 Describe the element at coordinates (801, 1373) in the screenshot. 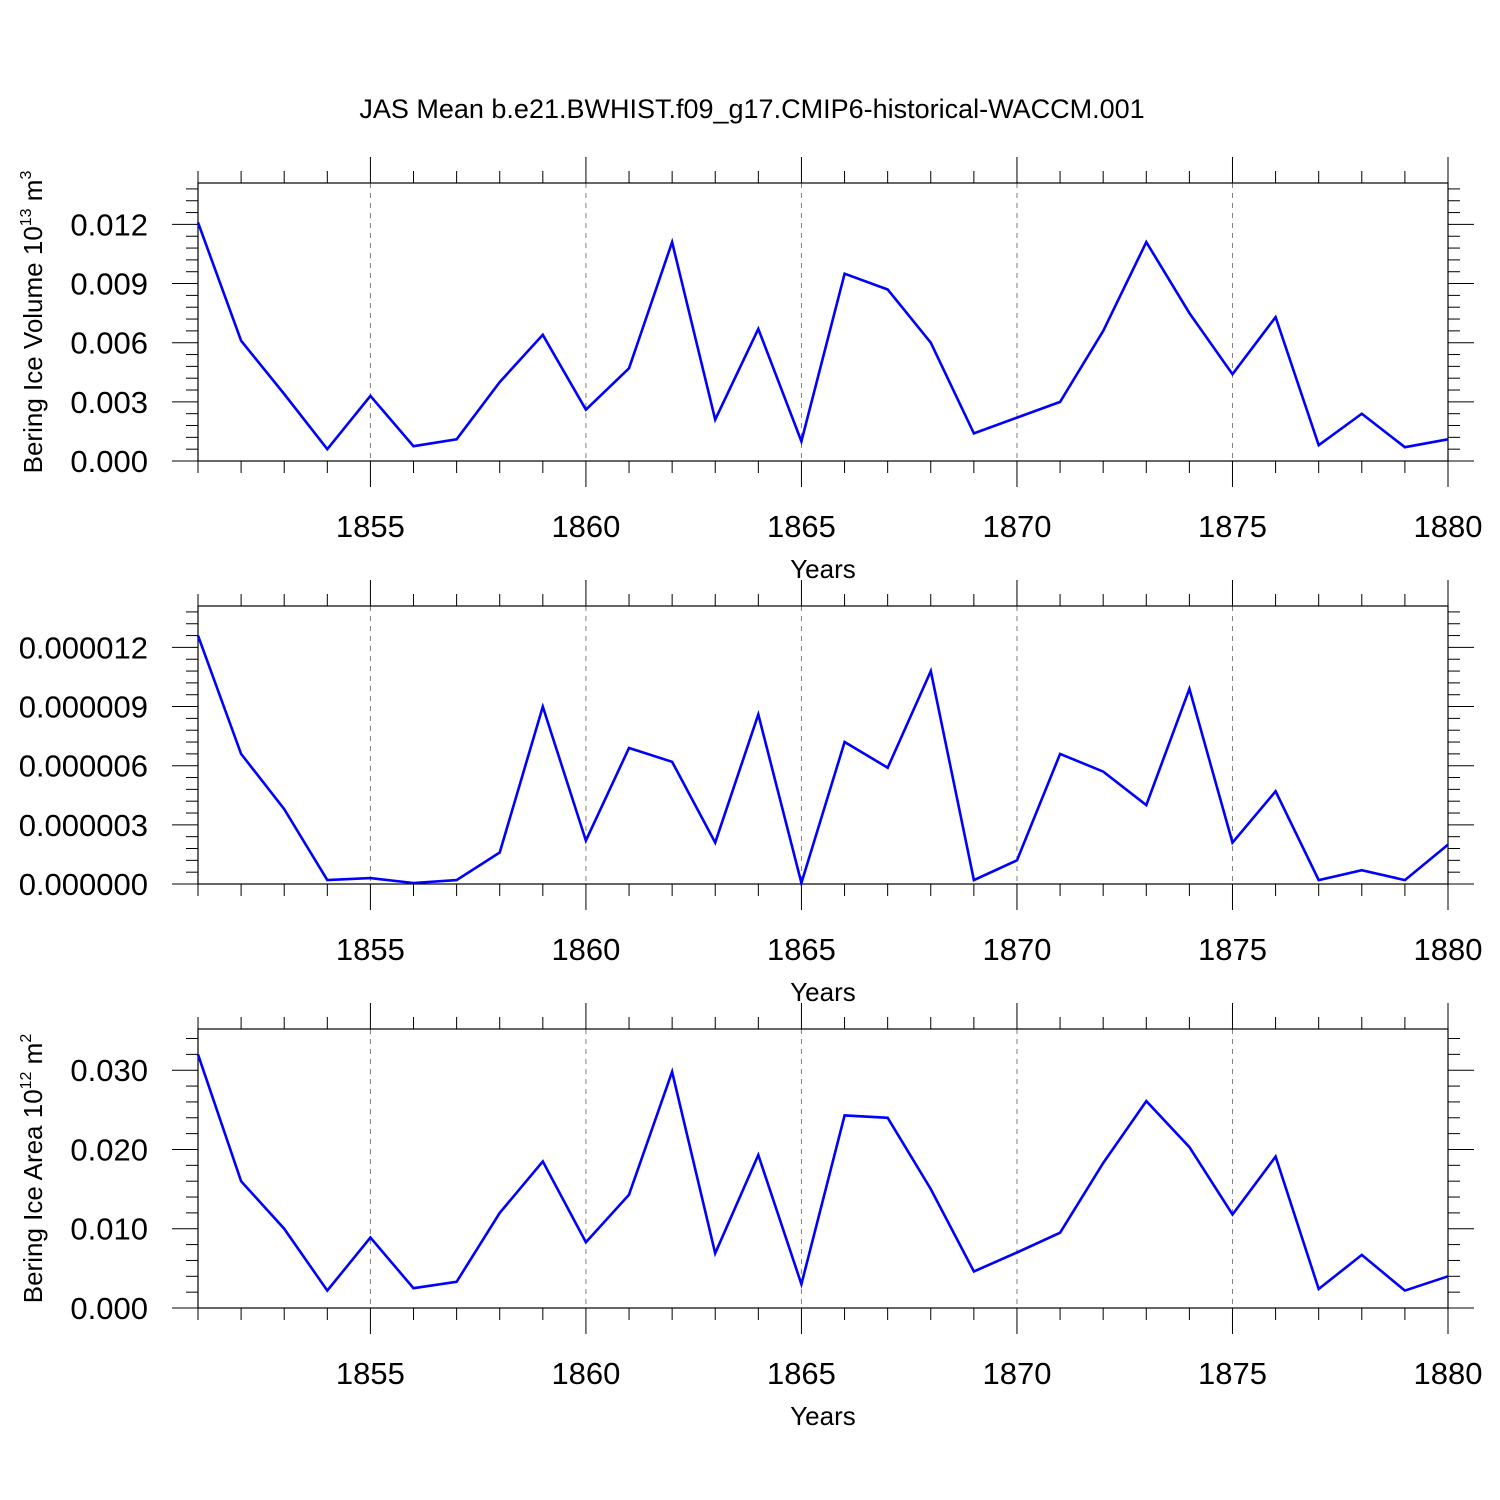

I see `chart-2-x-tick-label: 1865` at that location.